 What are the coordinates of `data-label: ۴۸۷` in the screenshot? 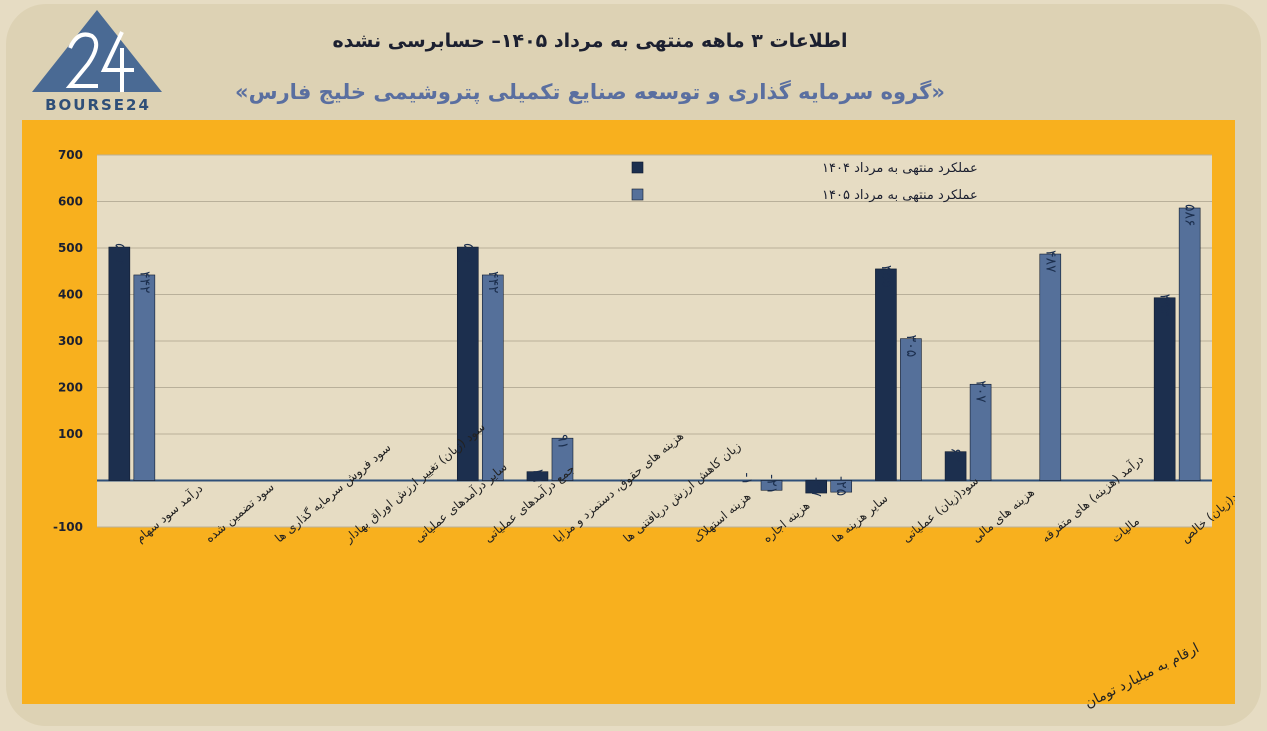 It's located at (1050, 261).